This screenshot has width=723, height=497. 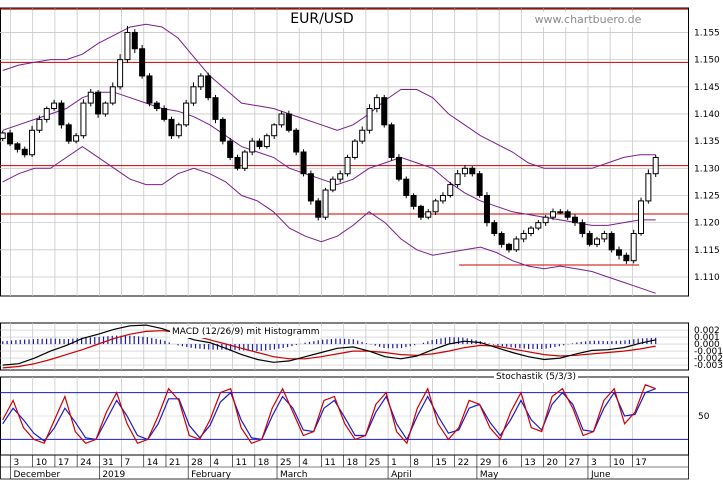 I want to click on macd-tick-label: 0.002, so click(x=707, y=331).